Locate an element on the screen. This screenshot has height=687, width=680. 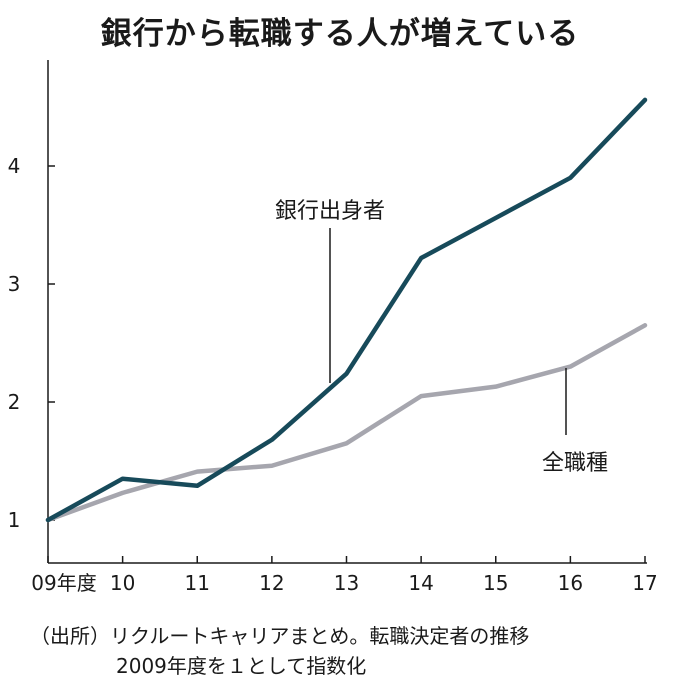
series-label-1: 全職種 is located at coordinates (575, 463).